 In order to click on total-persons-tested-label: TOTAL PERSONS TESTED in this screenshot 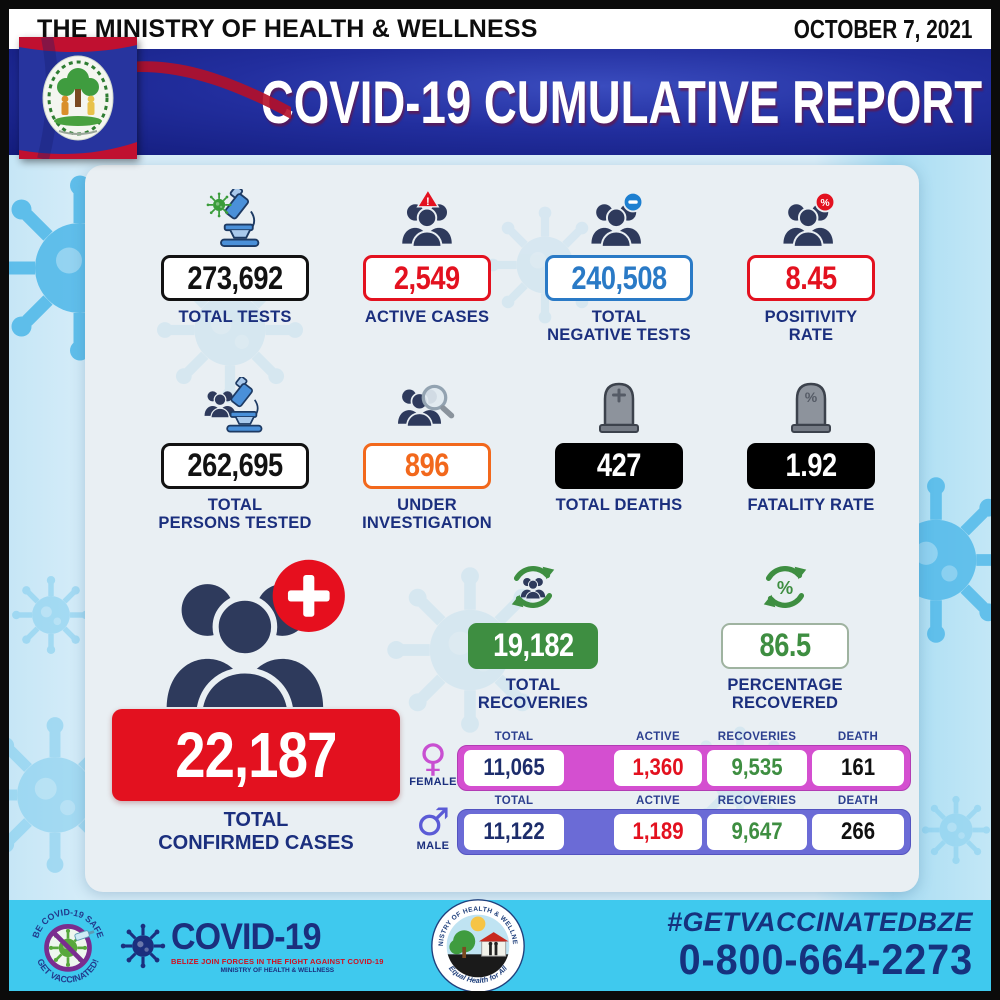, I will do `click(235, 514)`.